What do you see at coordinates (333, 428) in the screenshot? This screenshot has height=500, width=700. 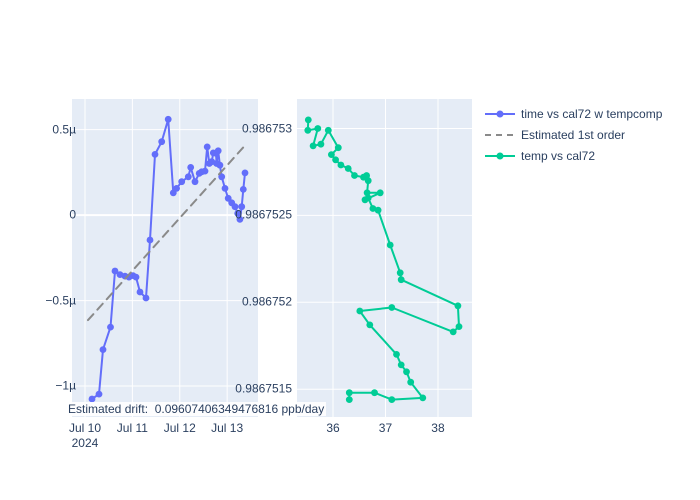 I see `x-tick-label: 36` at bounding box center [333, 428].